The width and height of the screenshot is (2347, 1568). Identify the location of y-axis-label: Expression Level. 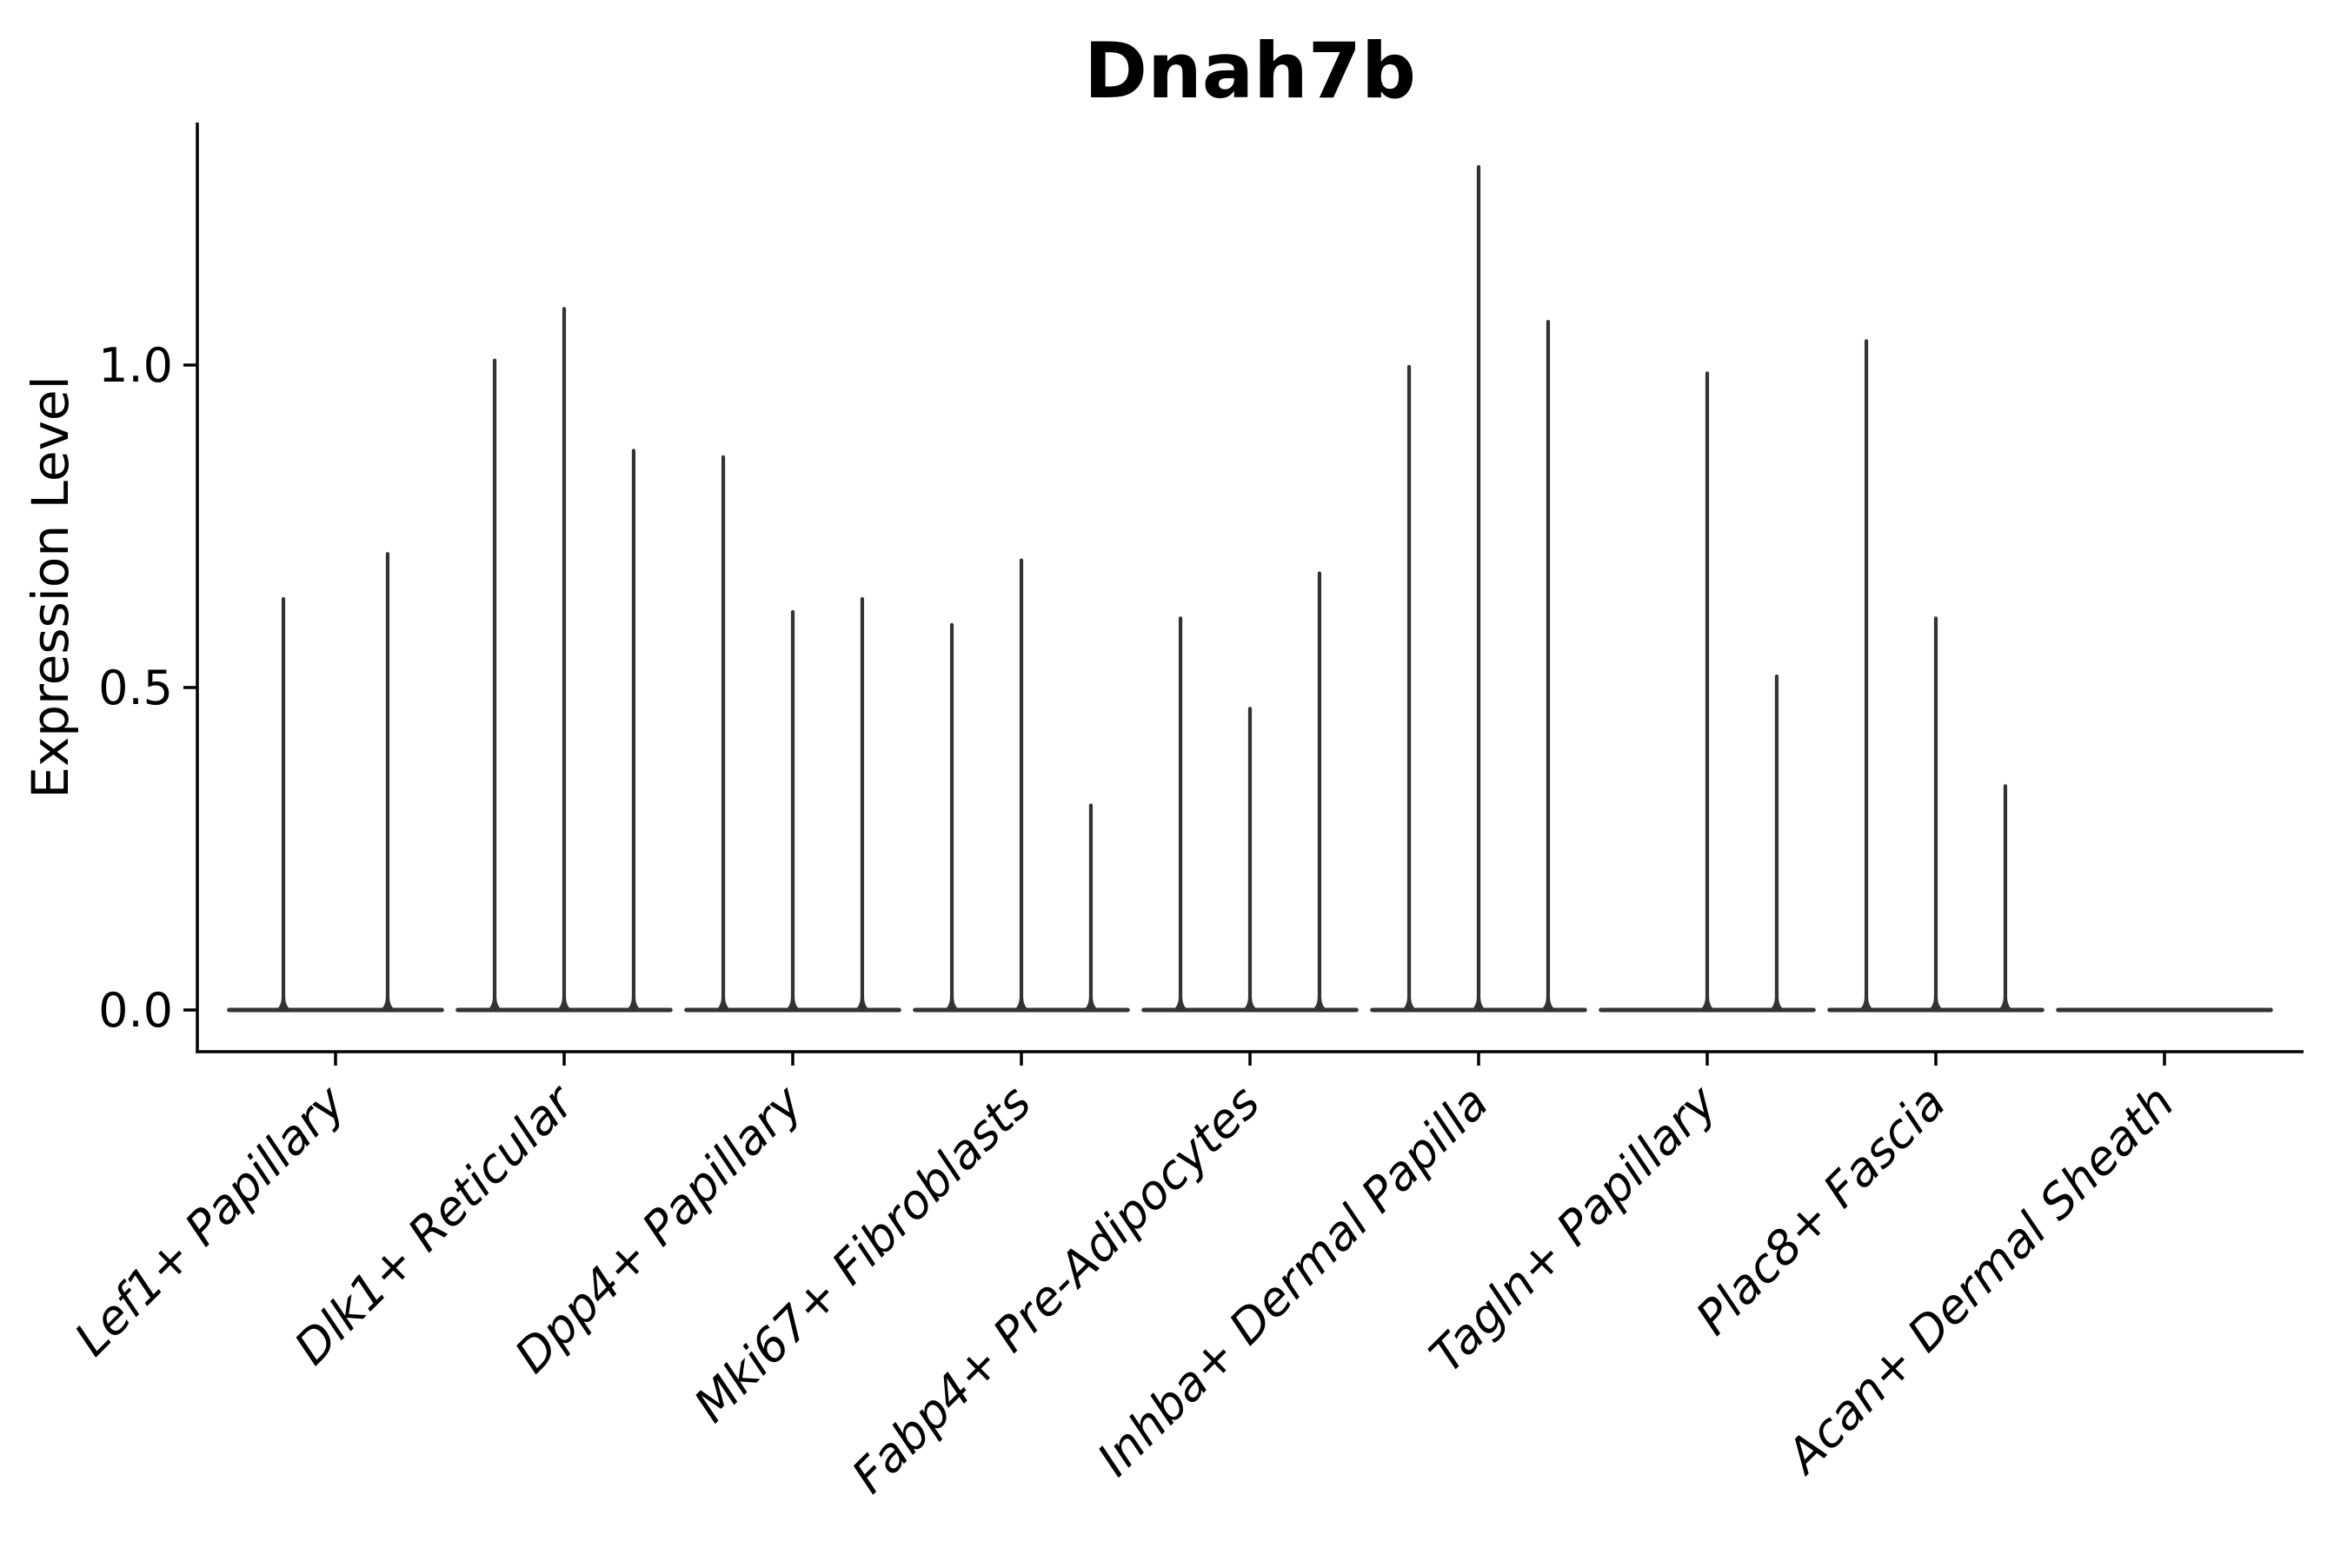
(50, 586).